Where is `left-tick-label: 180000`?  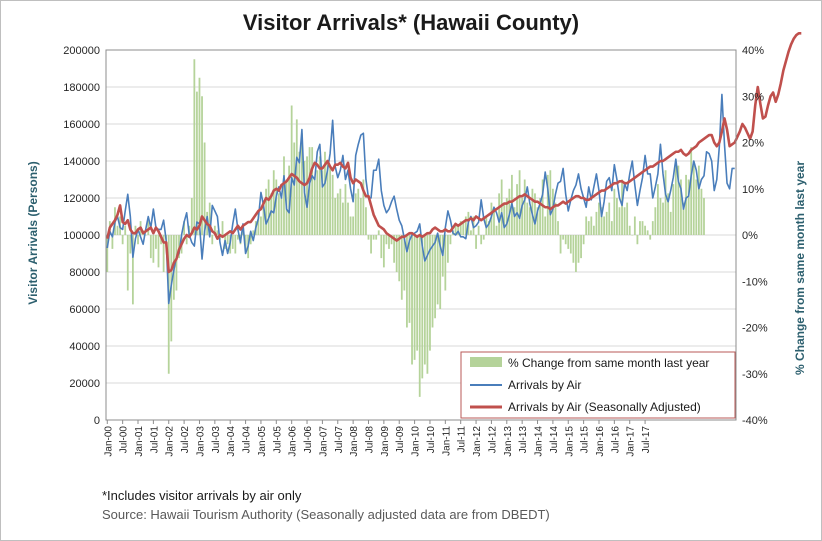
left-tick-label: 180000 is located at coordinates (81, 88).